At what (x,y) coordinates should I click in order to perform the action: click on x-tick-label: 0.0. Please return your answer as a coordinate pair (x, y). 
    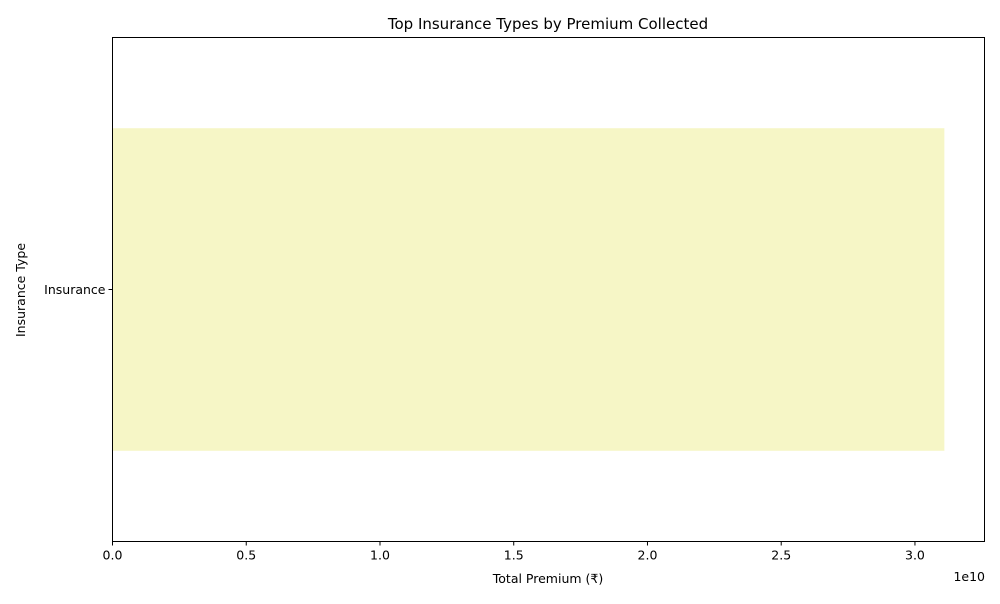
    Looking at the image, I should click on (113, 555).